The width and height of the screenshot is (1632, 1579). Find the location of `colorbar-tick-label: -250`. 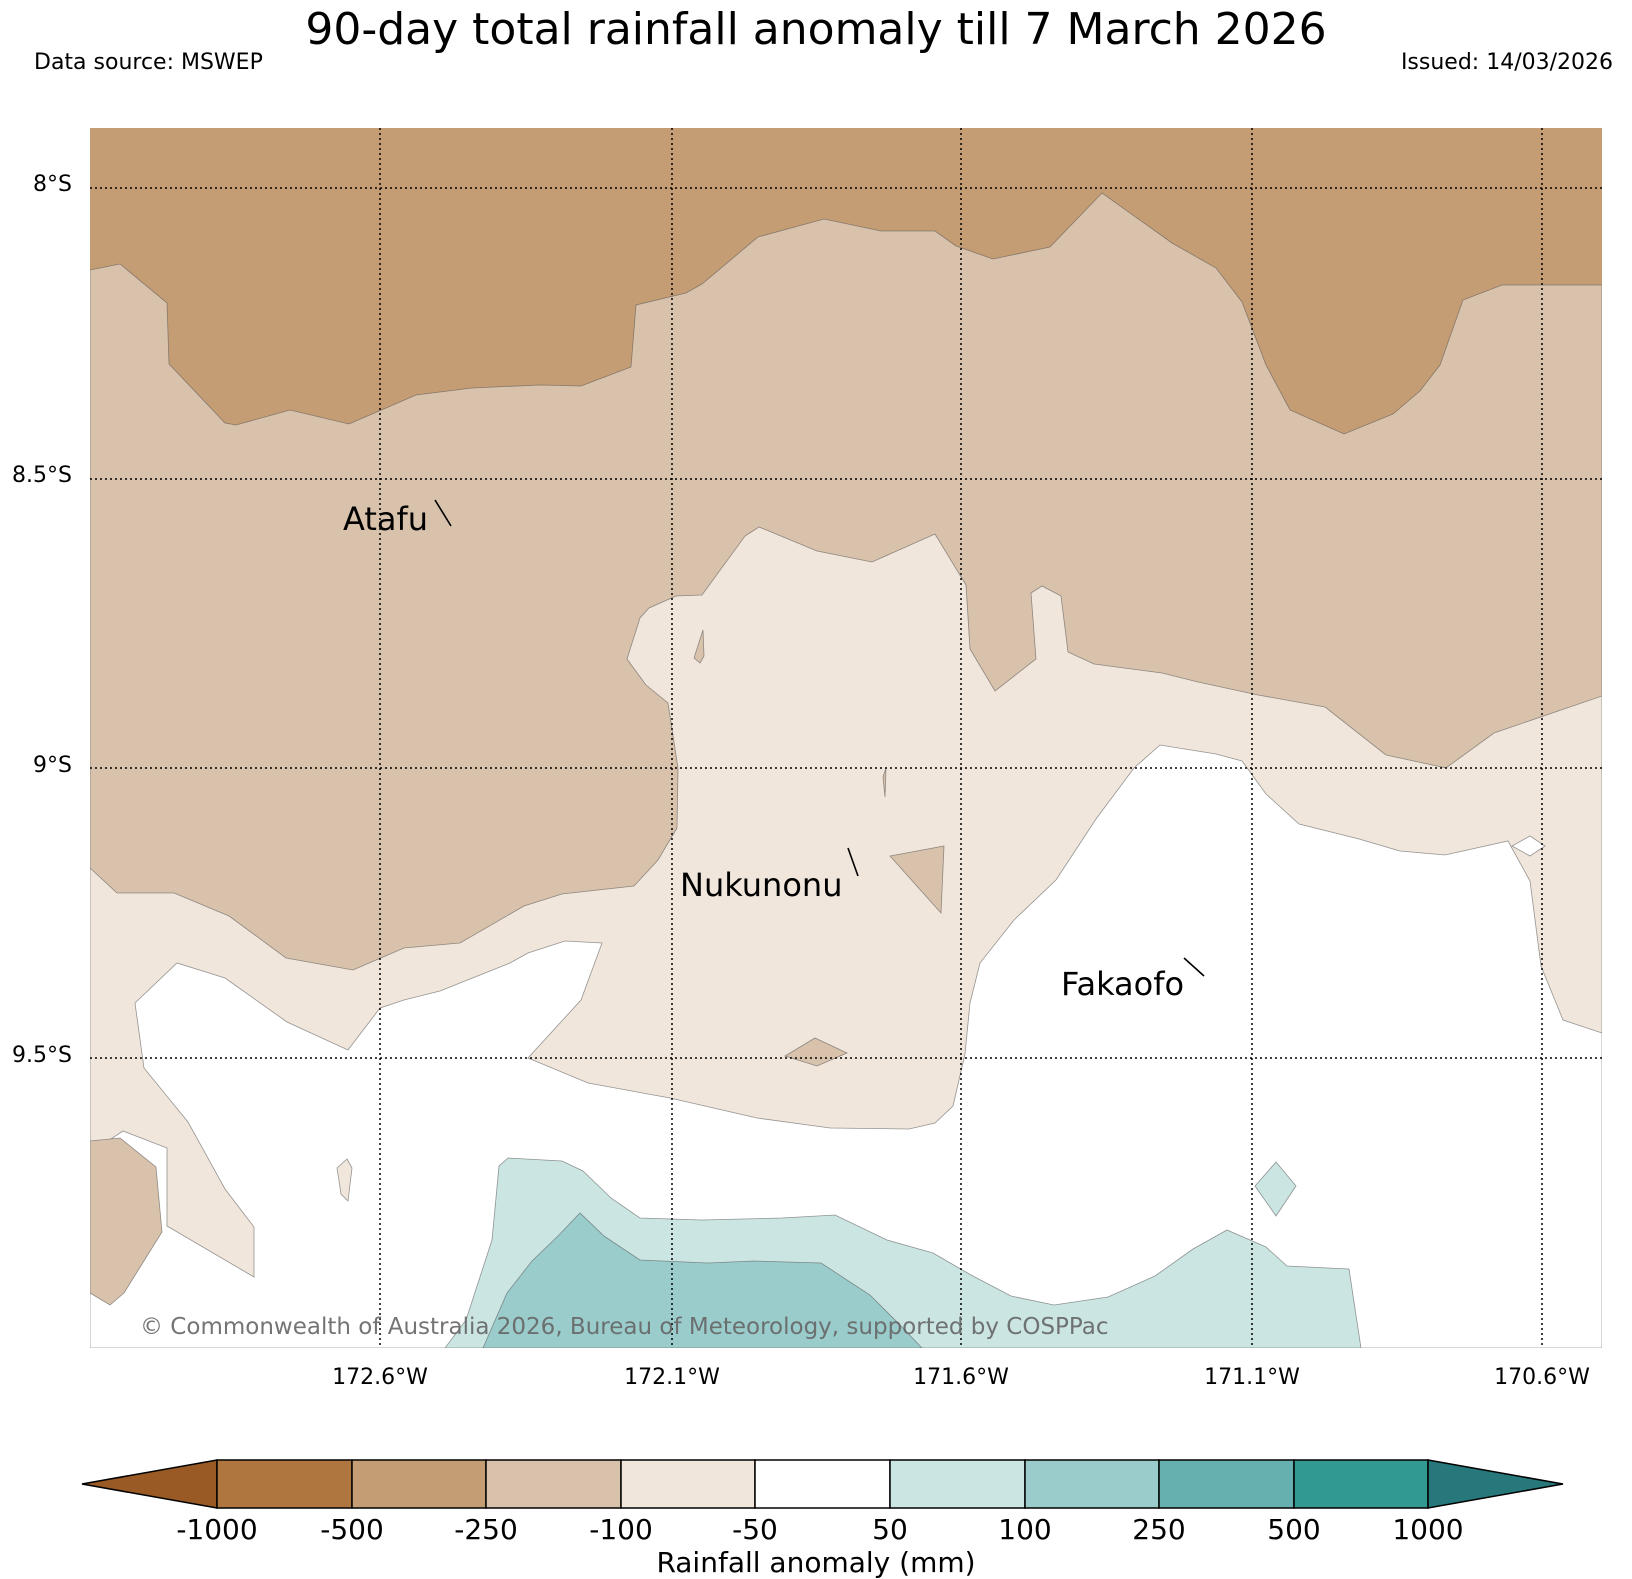

colorbar-tick-label: -250 is located at coordinates (486, 1529).